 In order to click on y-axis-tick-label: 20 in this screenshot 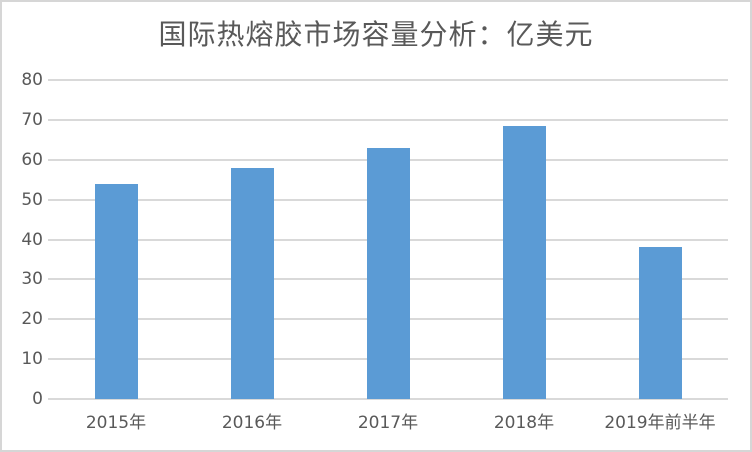, I will do `click(32, 319)`.